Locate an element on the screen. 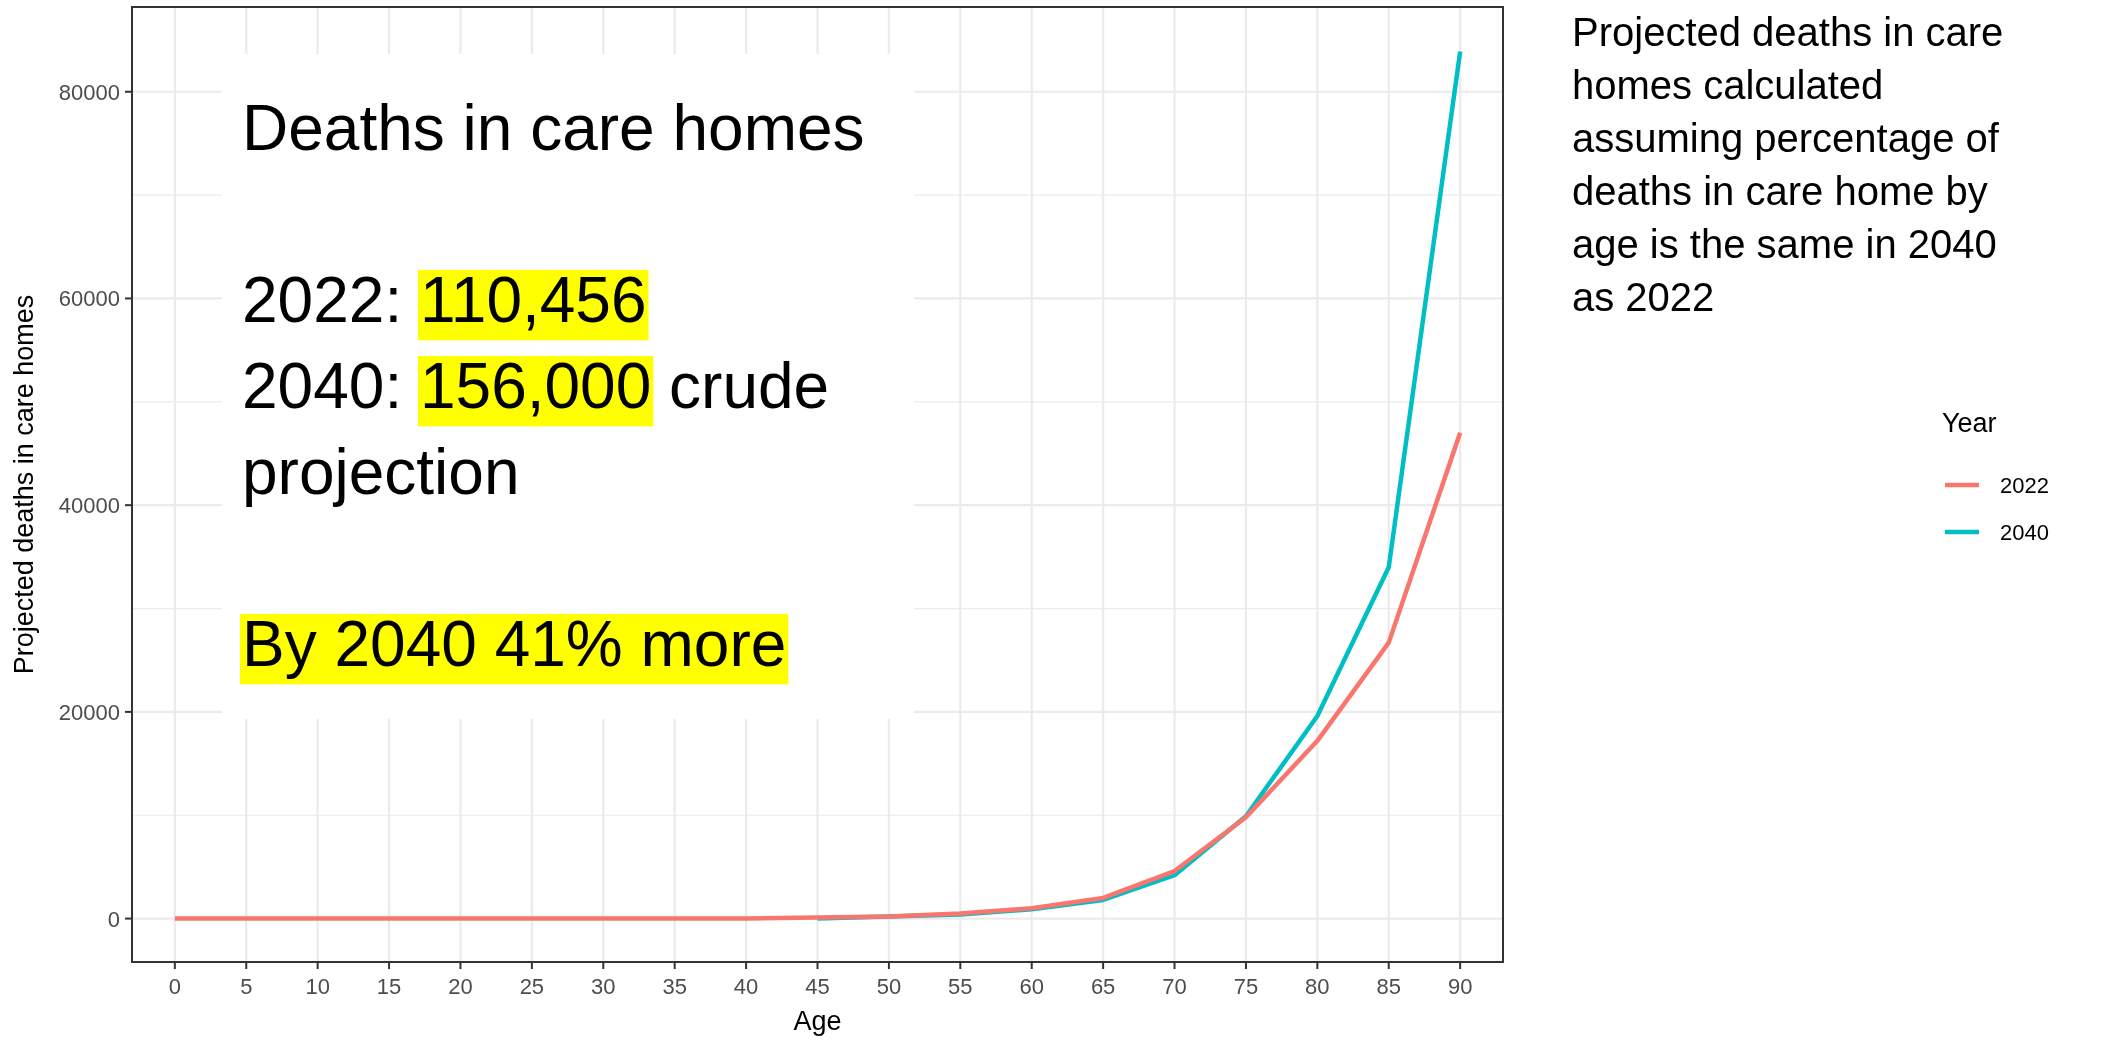 This screenshot has height=1040, width=2108. x-tick-label: 90 is located at coordinates (1460, 986).